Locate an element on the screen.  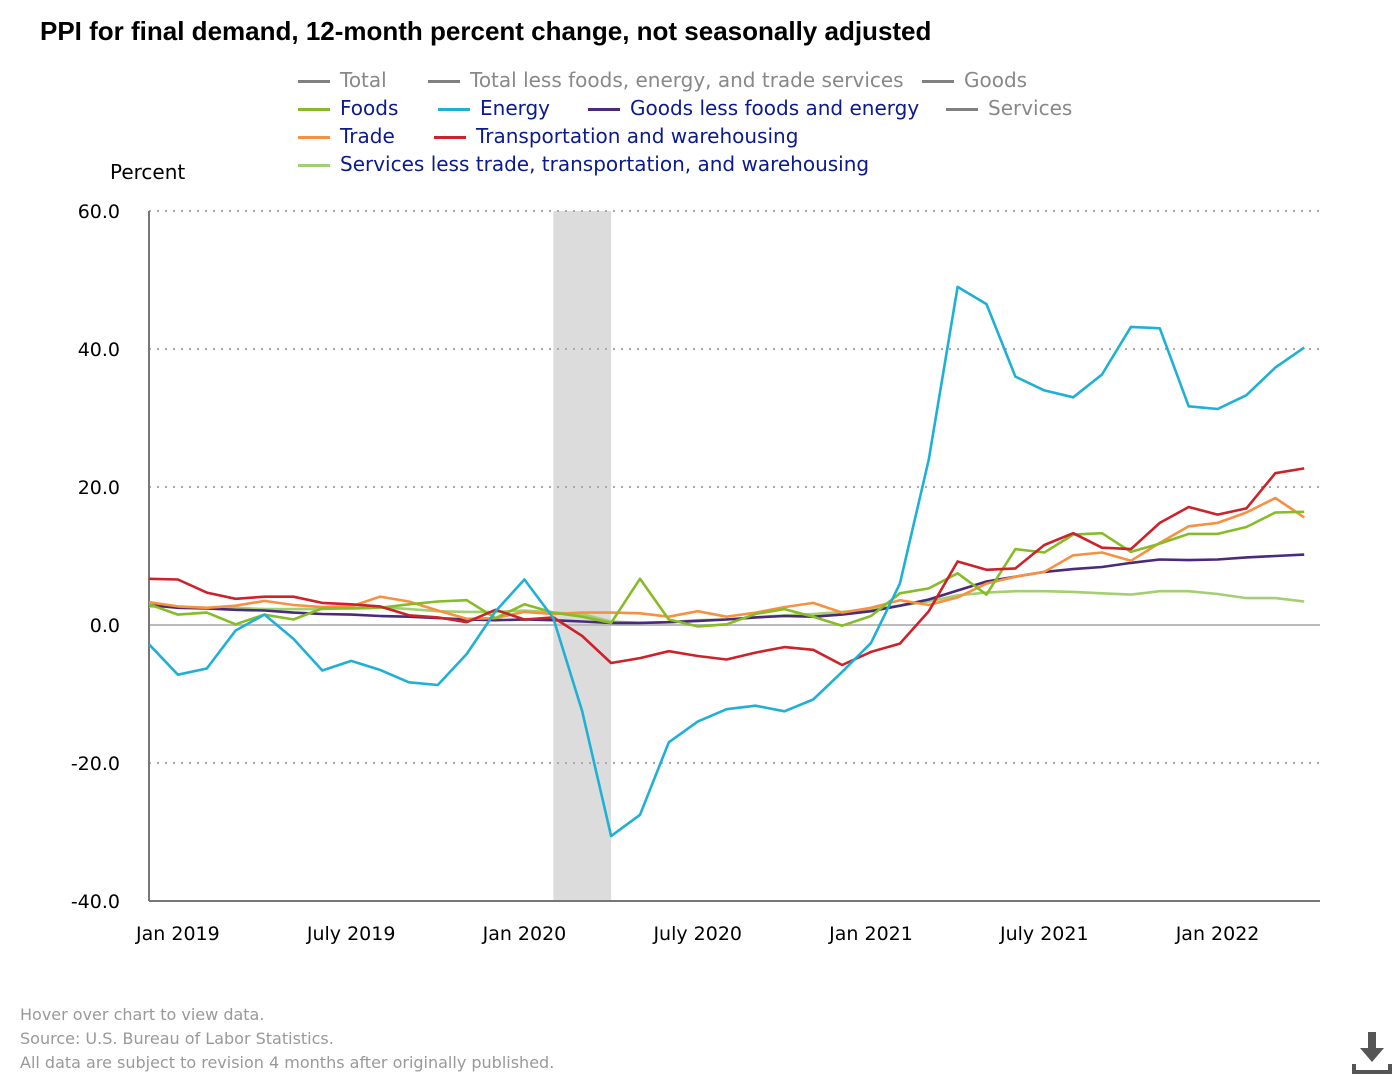
legend-label: Energy is located at coordinates (515, 108).